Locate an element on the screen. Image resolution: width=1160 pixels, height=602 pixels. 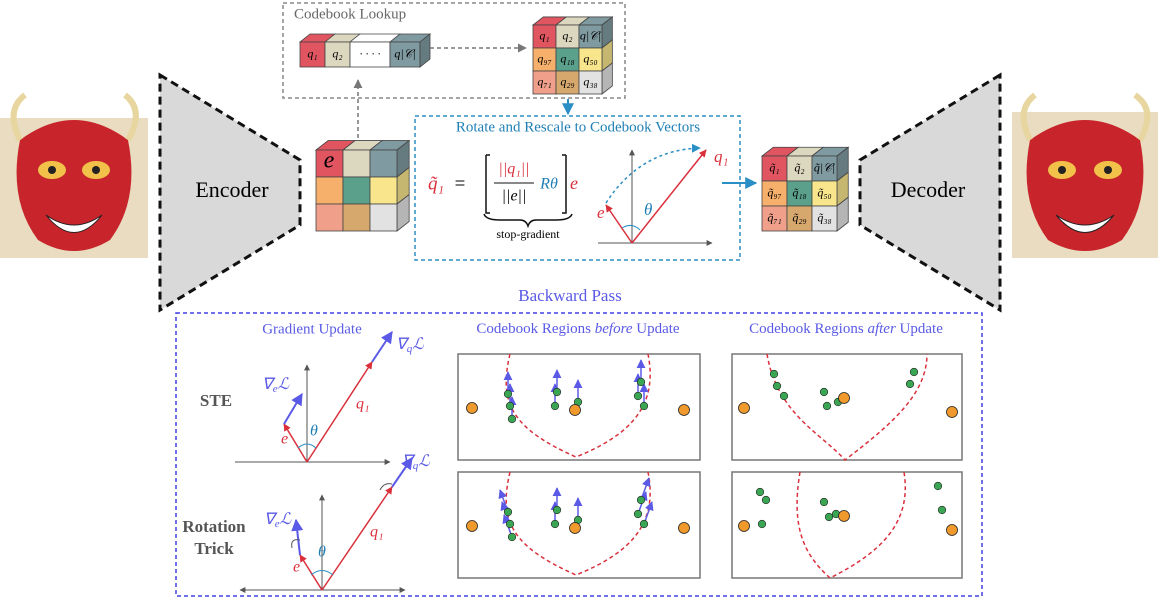
formula-rotation: Rθ is located at coordinates (548, 184).